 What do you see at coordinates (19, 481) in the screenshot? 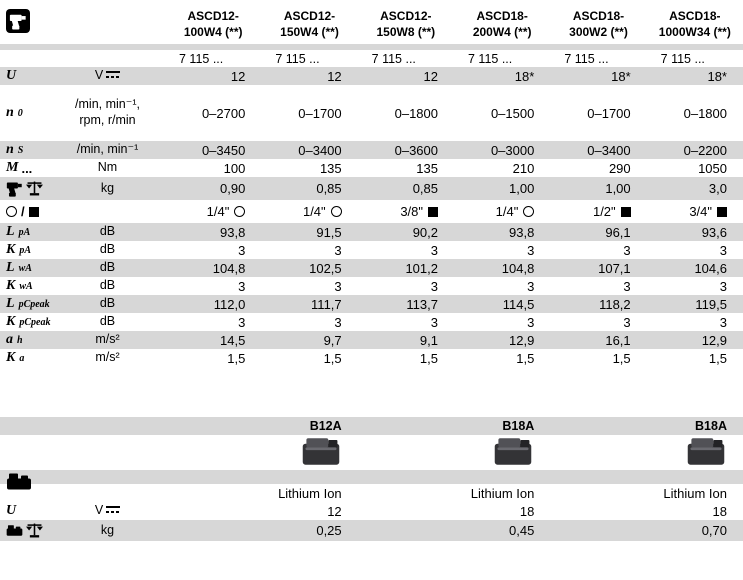
I see `battery-pack-icon` at bounding box center [19, 481].